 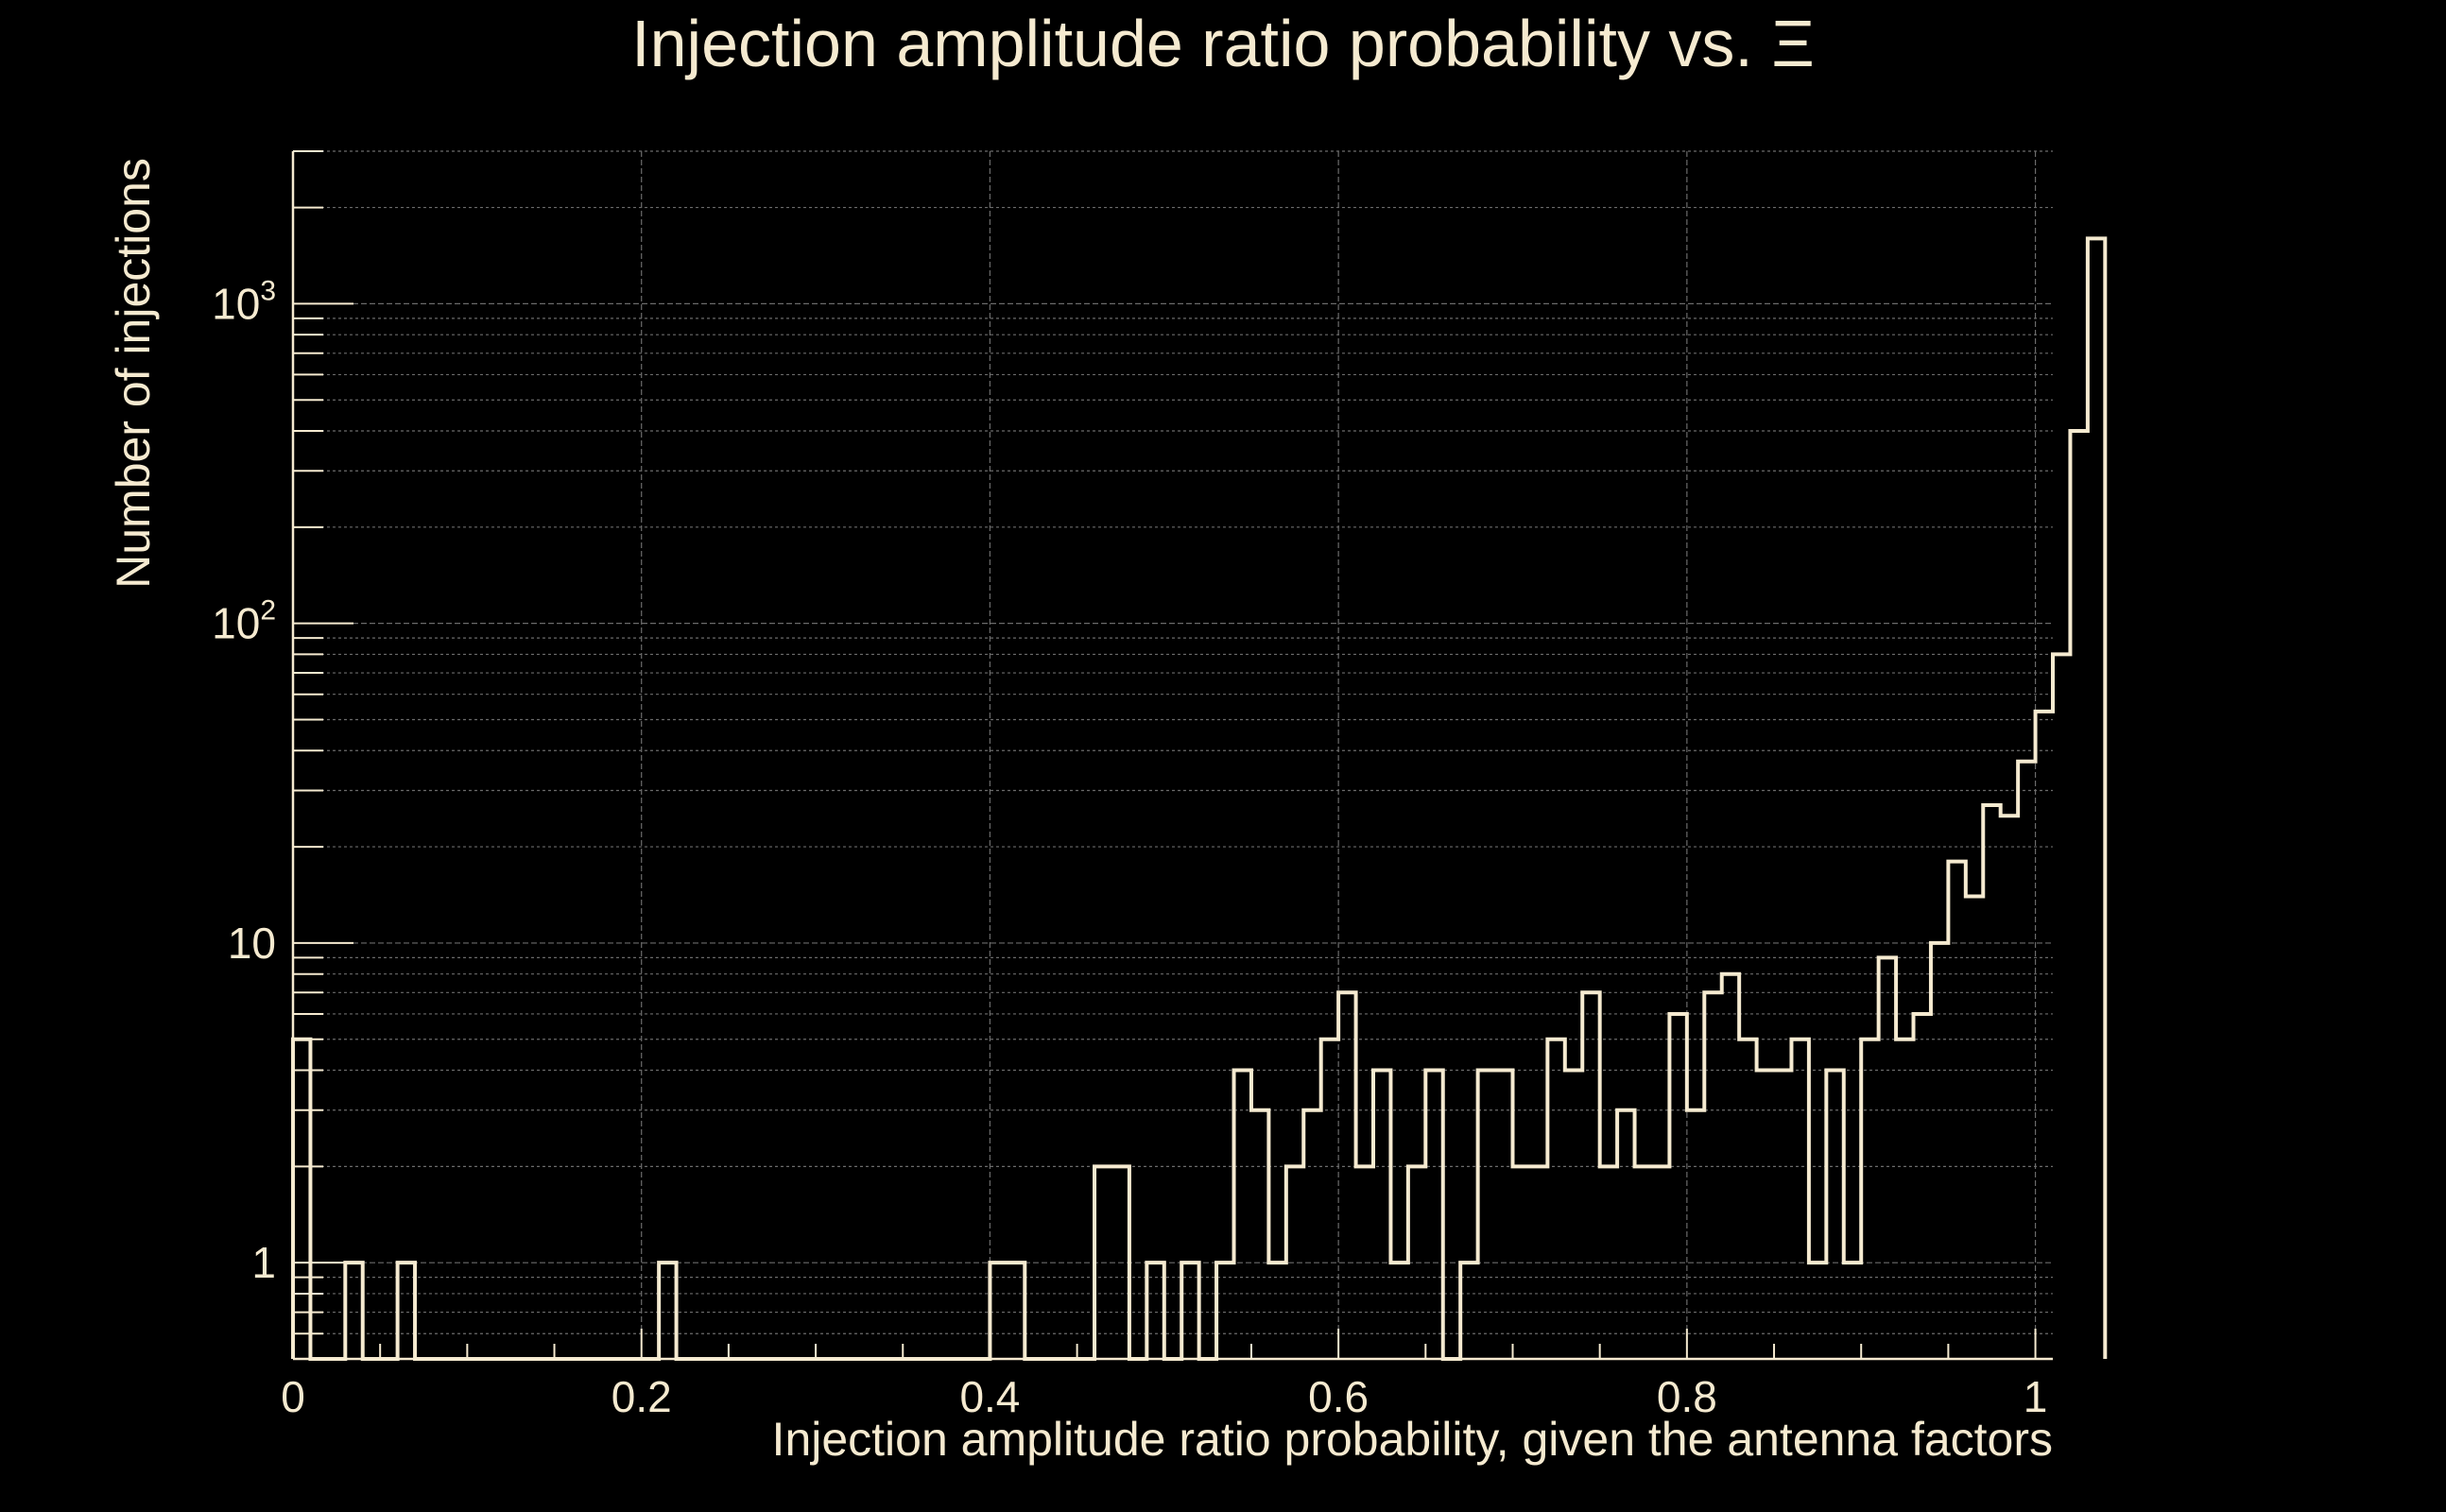 I want to click on x-tick-label: 0.8, so click(x=1687, y=1396).